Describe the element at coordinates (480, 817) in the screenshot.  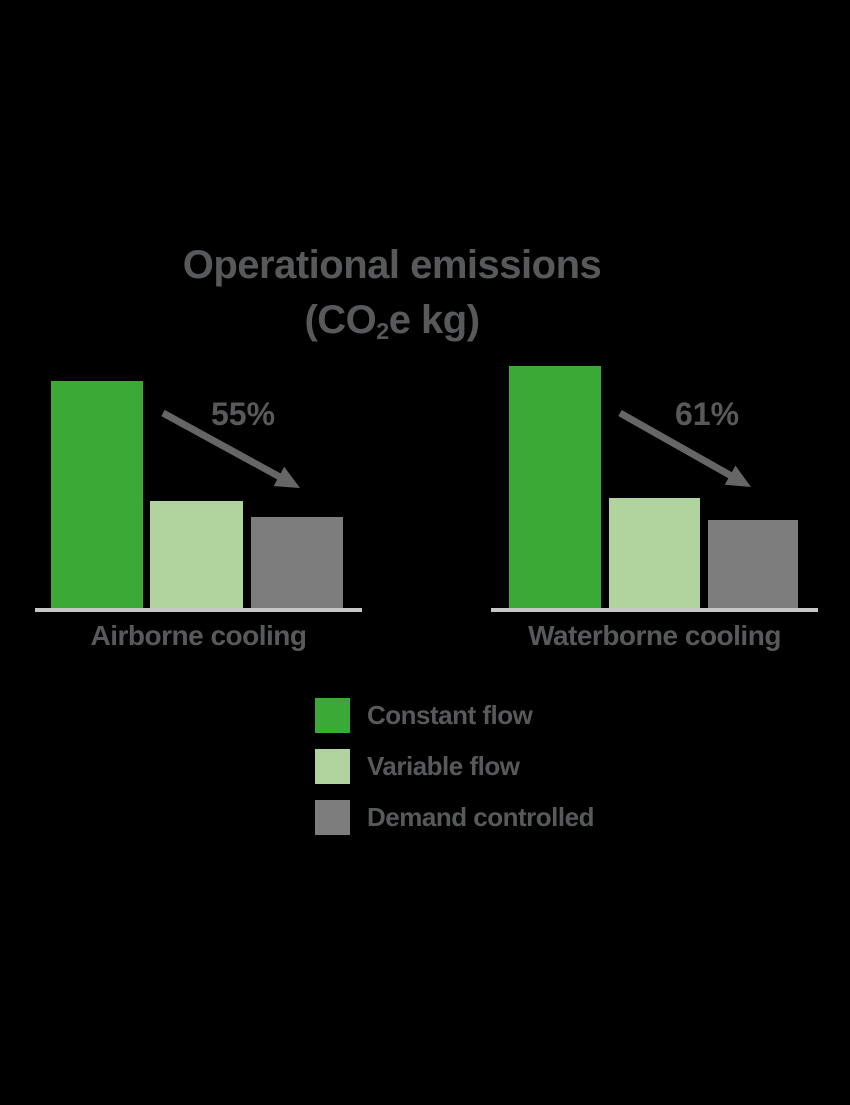
I see `legend-label-demand-controlled: Demand controlled` at that location.